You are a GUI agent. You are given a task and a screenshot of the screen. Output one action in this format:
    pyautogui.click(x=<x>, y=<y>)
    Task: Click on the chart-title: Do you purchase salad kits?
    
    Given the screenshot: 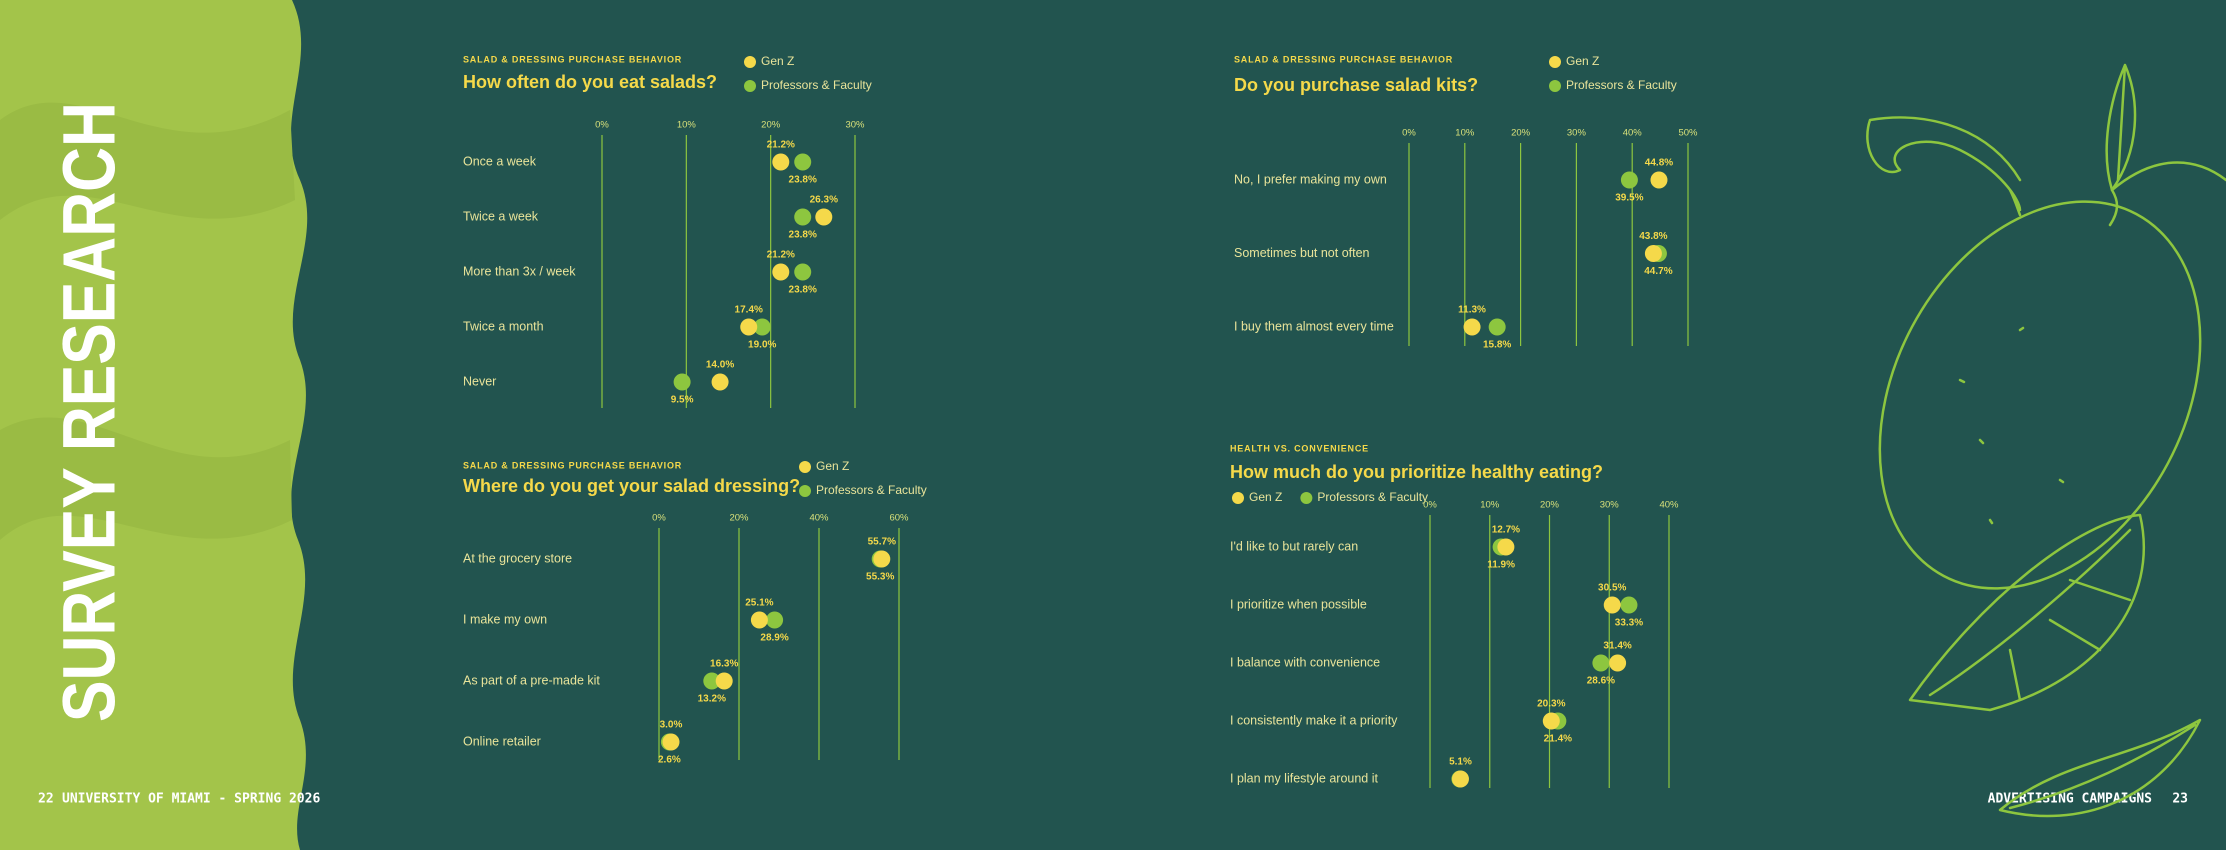 What is the action you would take?
    pyautogui.click(x=1356, y=85)
    